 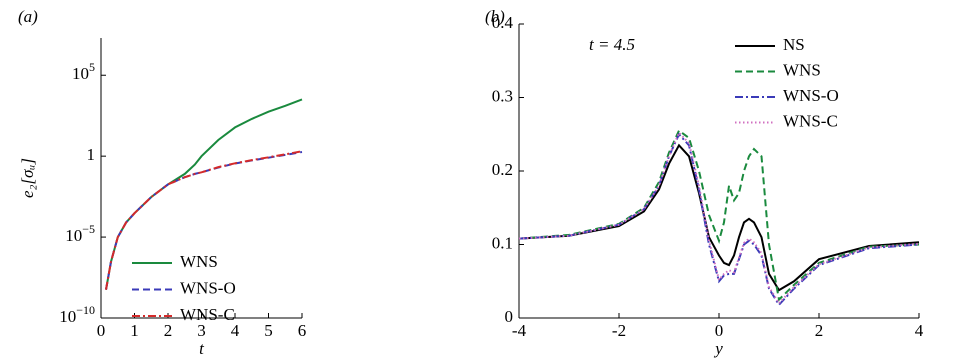 I want to click on y-tick-label: 0, so click(x=509, y=316).